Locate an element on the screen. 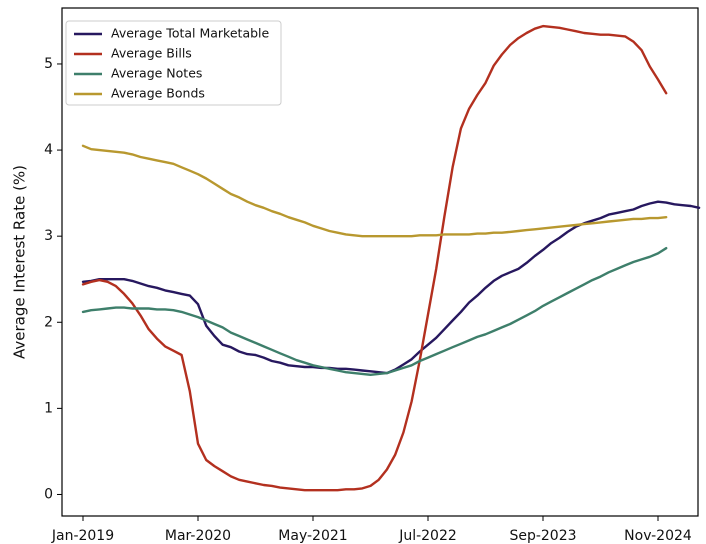 The width and height of the screenshot is (706, 544). y-tick-label: 1 is located at coordinates (48, 408).